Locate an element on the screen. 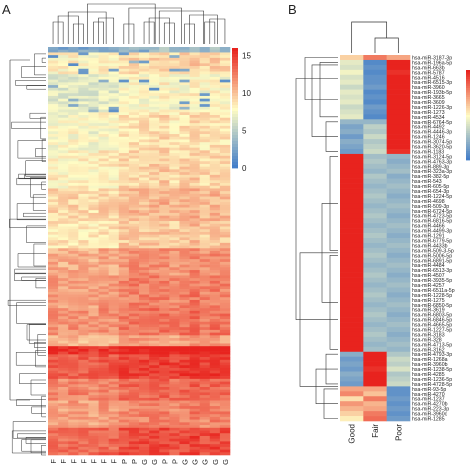 The height and width of the screenshot is (469, 474). row-label: hsa-miR-3074-5p is located at coordinates (432, 143).